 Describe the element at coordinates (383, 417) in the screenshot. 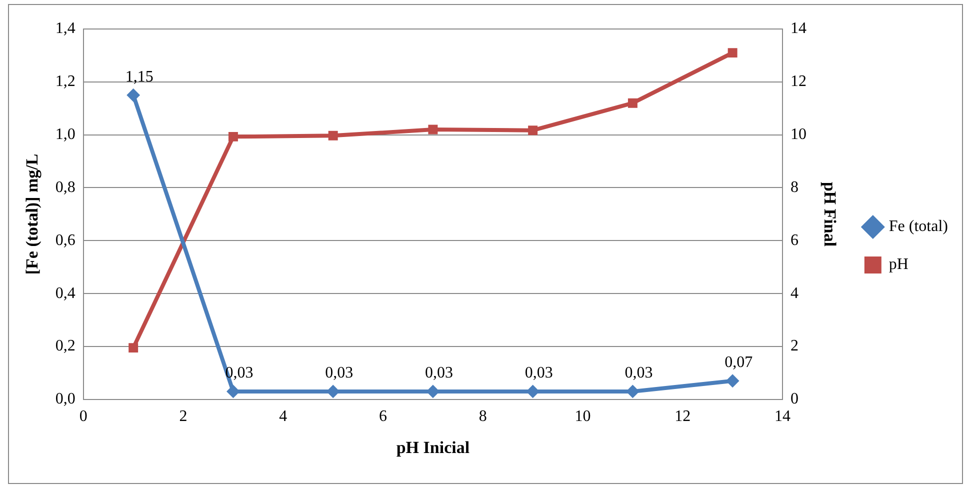

I see `x-tick-label: 6` at that location.